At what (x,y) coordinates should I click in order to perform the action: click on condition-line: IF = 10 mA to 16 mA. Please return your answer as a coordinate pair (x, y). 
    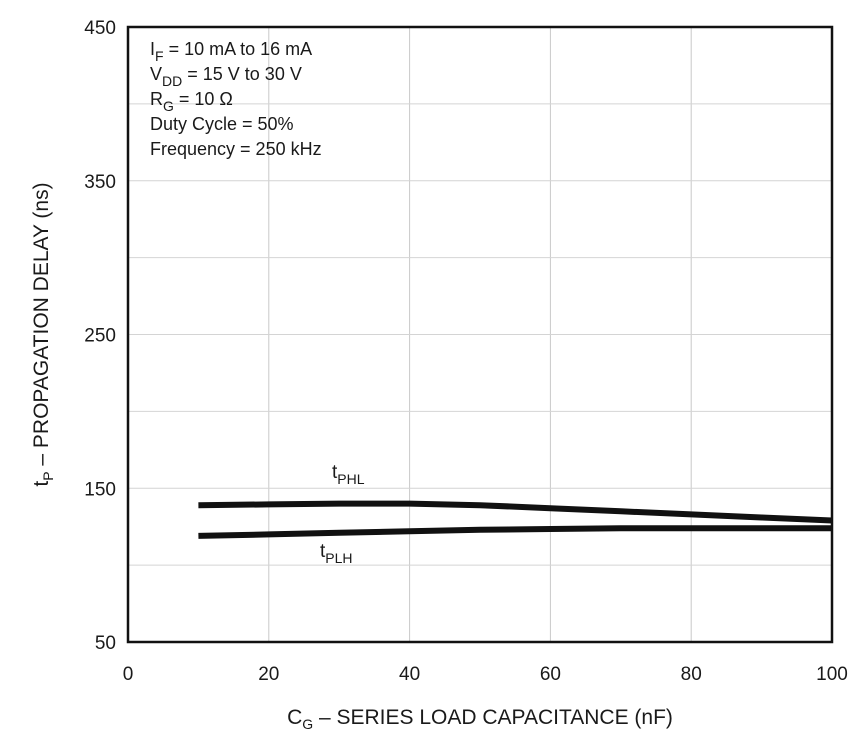
    Looking at the image, I should click on (231, 51).